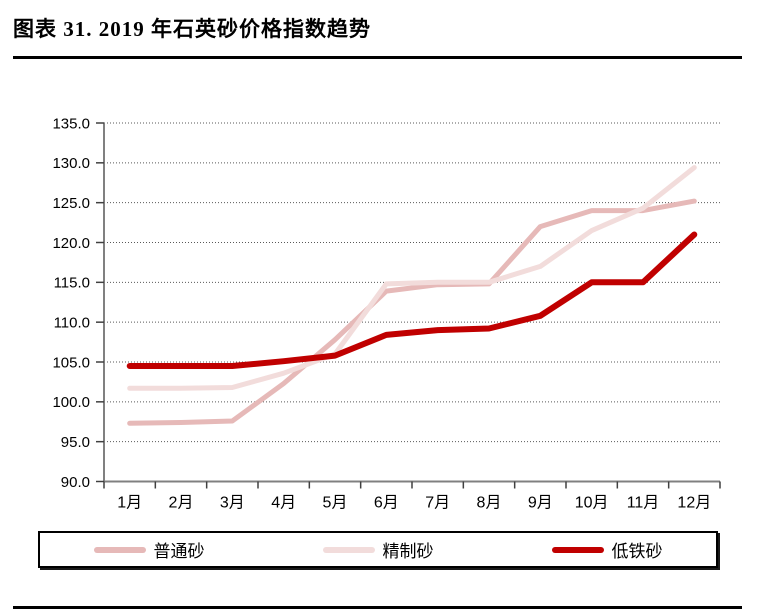 This screenshot has height=613, width=766. What do you see at coordinates (179, 551) in the screenshot?
I see `legend-label-ordinary-sand: 普通砂` at bounding box center [179, 551].